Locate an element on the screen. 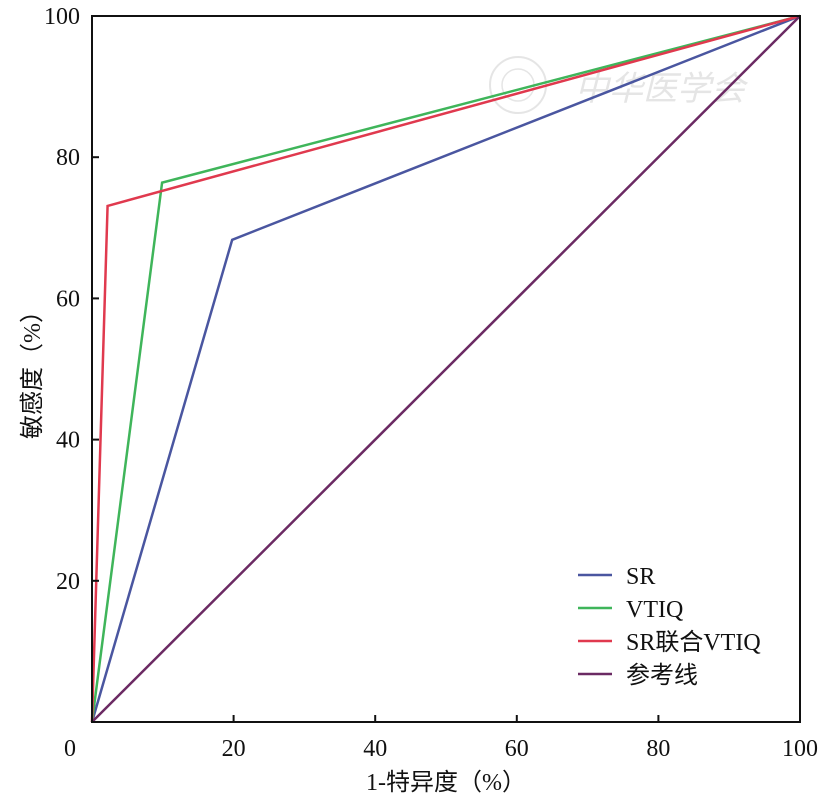  legend-label-0: SR is located at coordinates (640, 577).